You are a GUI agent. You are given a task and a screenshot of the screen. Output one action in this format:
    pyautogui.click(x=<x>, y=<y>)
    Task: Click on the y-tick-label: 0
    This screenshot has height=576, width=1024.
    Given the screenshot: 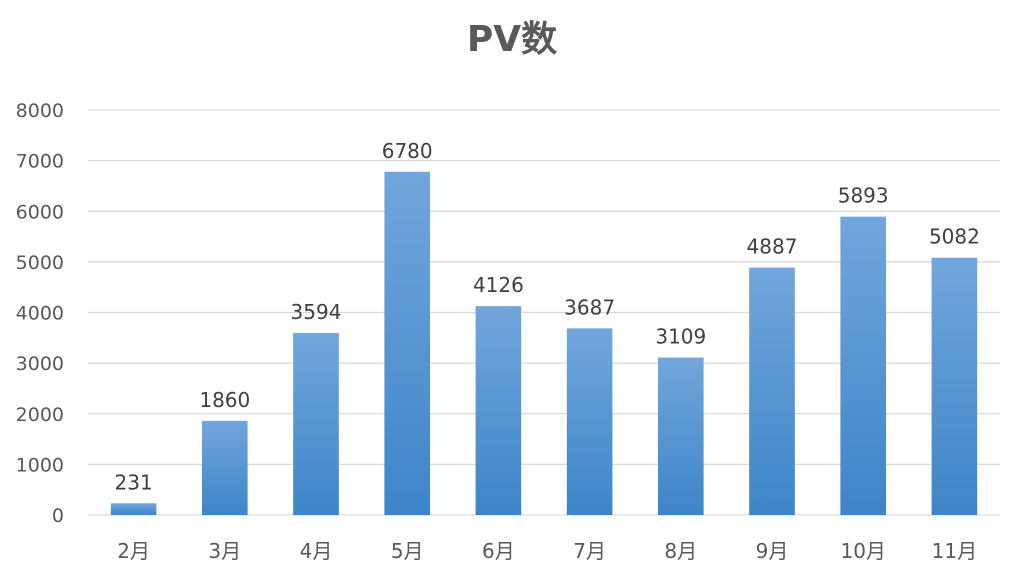 What is the action you would take?
    pyautogui.click(x=58, y=516)
    